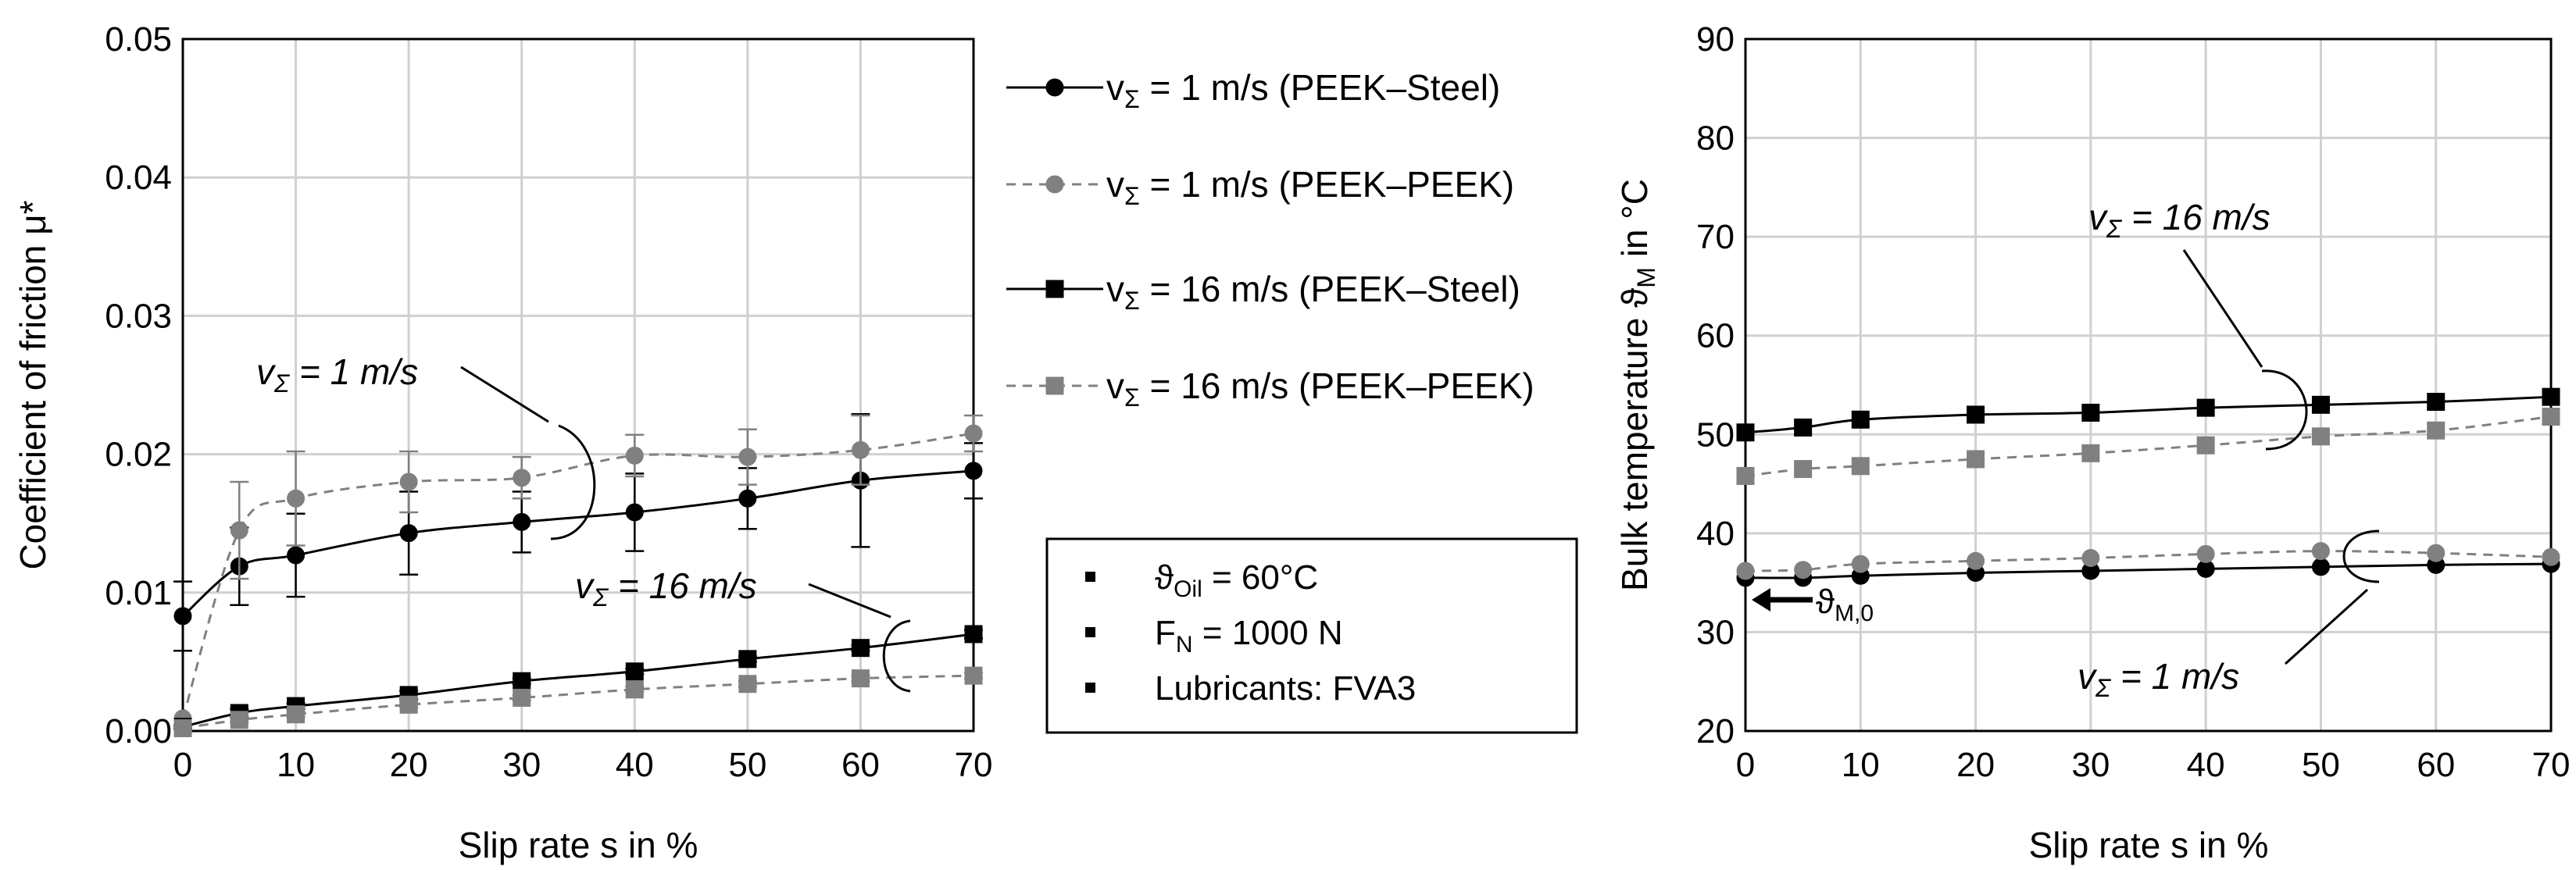 Image resolution: width=2576 pixels, height=870 pixels. I want to click on legend-item: vΣ = 1 m/s (PEEK–Steel), so click(1253, 90).